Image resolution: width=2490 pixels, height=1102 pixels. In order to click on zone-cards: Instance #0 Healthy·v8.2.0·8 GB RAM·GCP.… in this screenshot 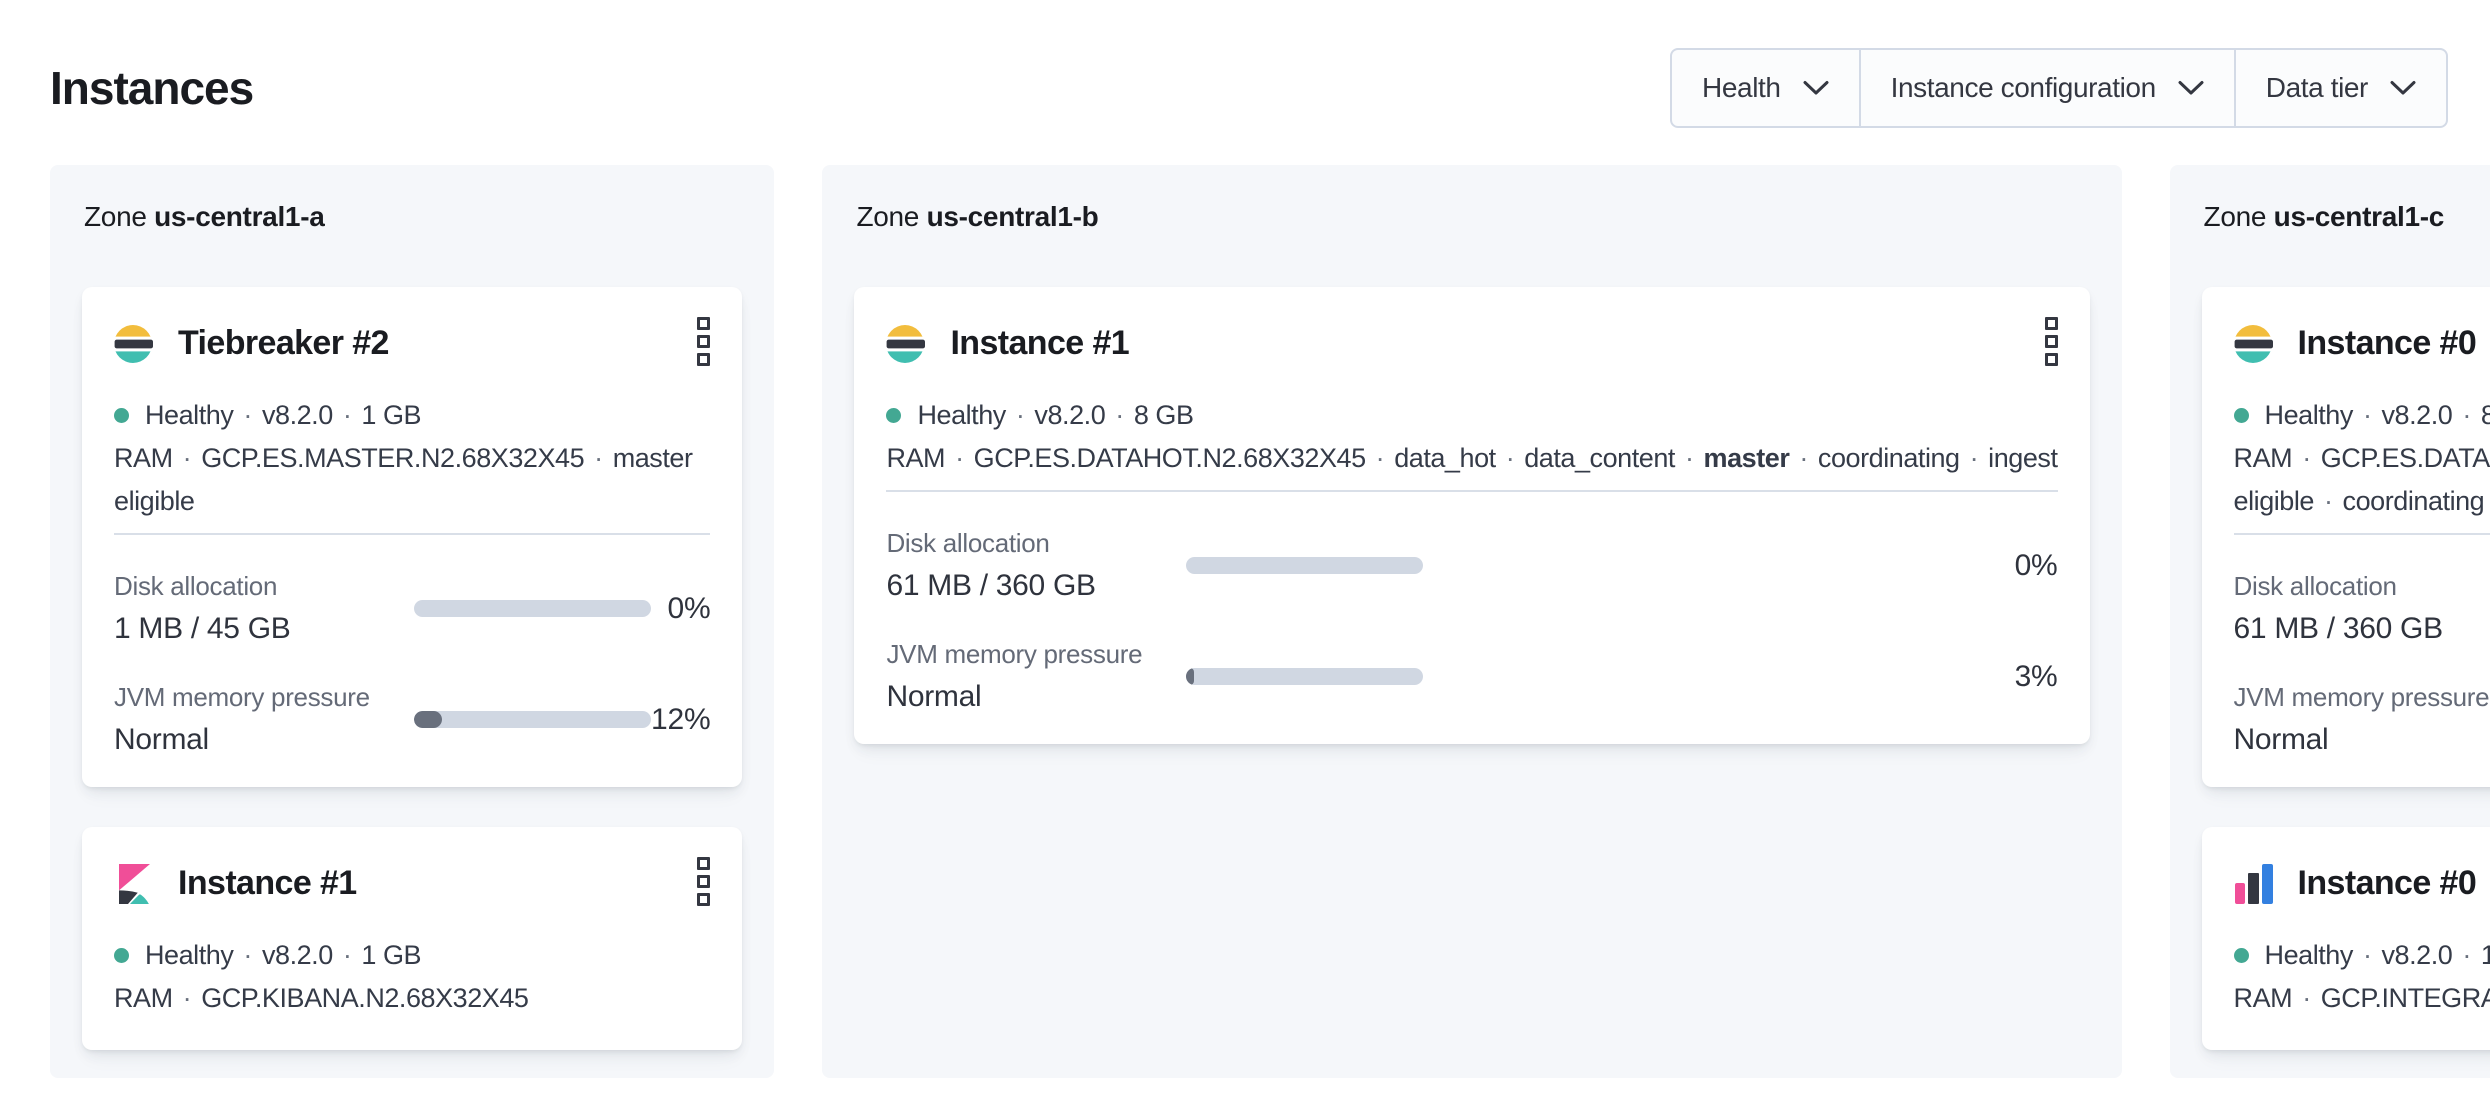, I will do `click(2345, 668)`.